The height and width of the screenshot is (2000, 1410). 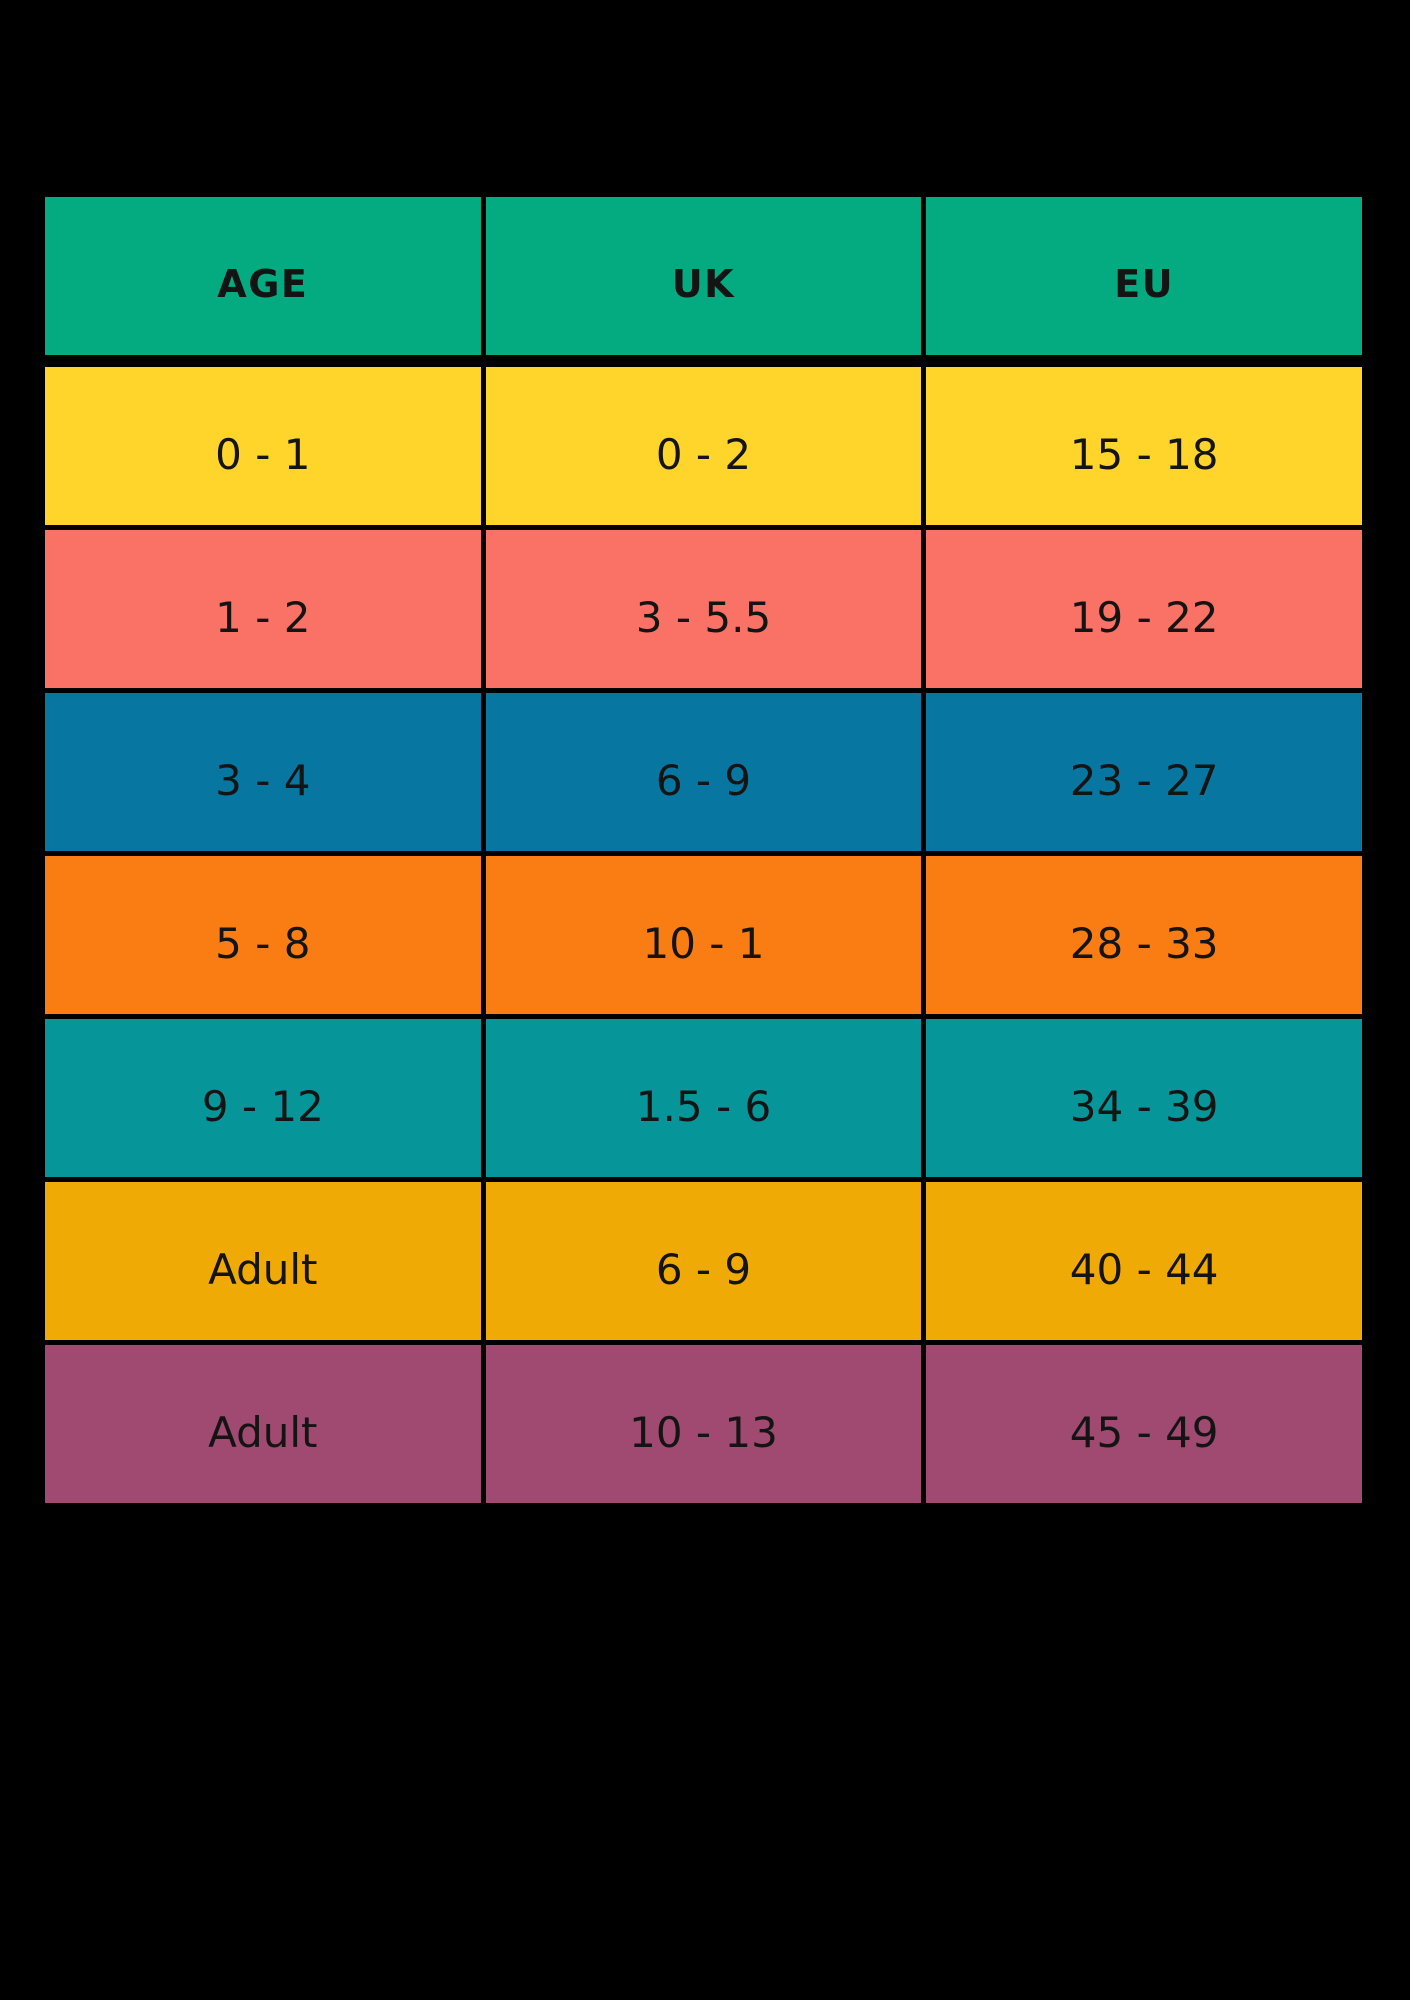 What do you see at coordinates (263, 446) in the screenshot?
I see `age-cell: 0 - 1` at bounding box center [263, 446].